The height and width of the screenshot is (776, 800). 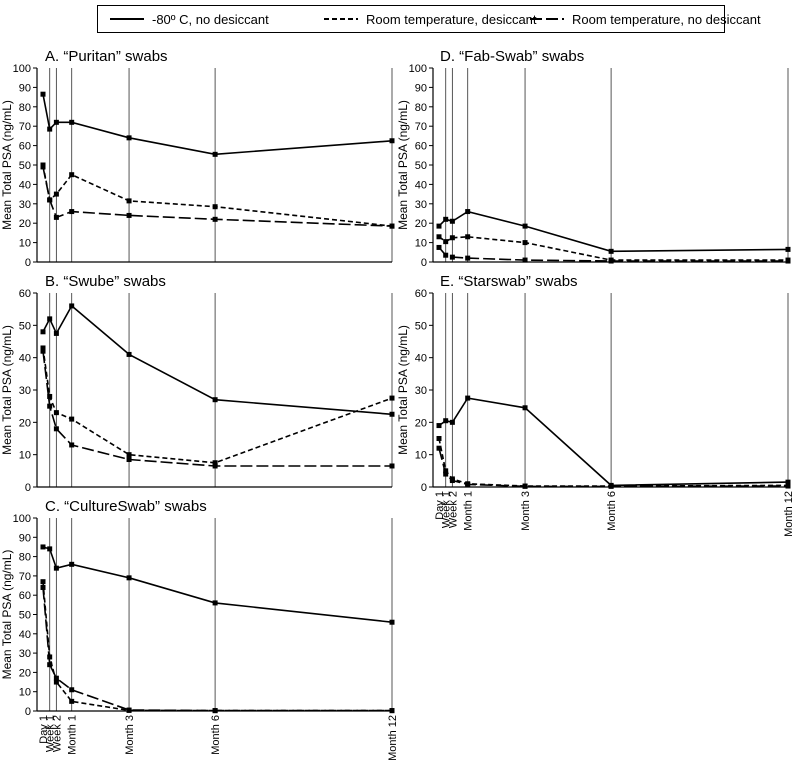 What do you see at coordinates (421, 147) in the screenshot?
I see `panel-3-y-tick-label: 60` at bounding box center [421, 147].